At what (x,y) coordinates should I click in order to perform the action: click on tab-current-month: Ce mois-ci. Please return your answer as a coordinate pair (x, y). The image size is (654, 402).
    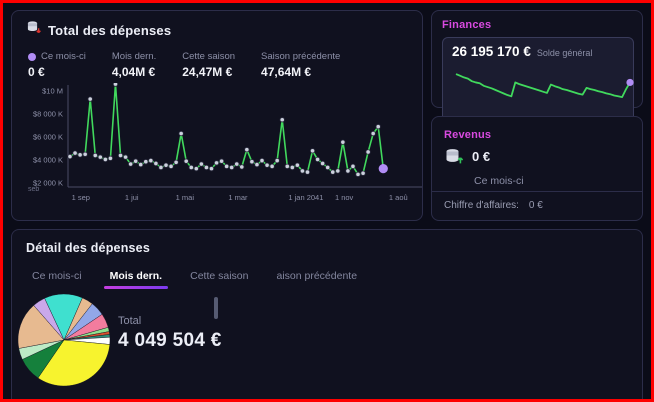
    Looking at the image, I should click on (57, 276).